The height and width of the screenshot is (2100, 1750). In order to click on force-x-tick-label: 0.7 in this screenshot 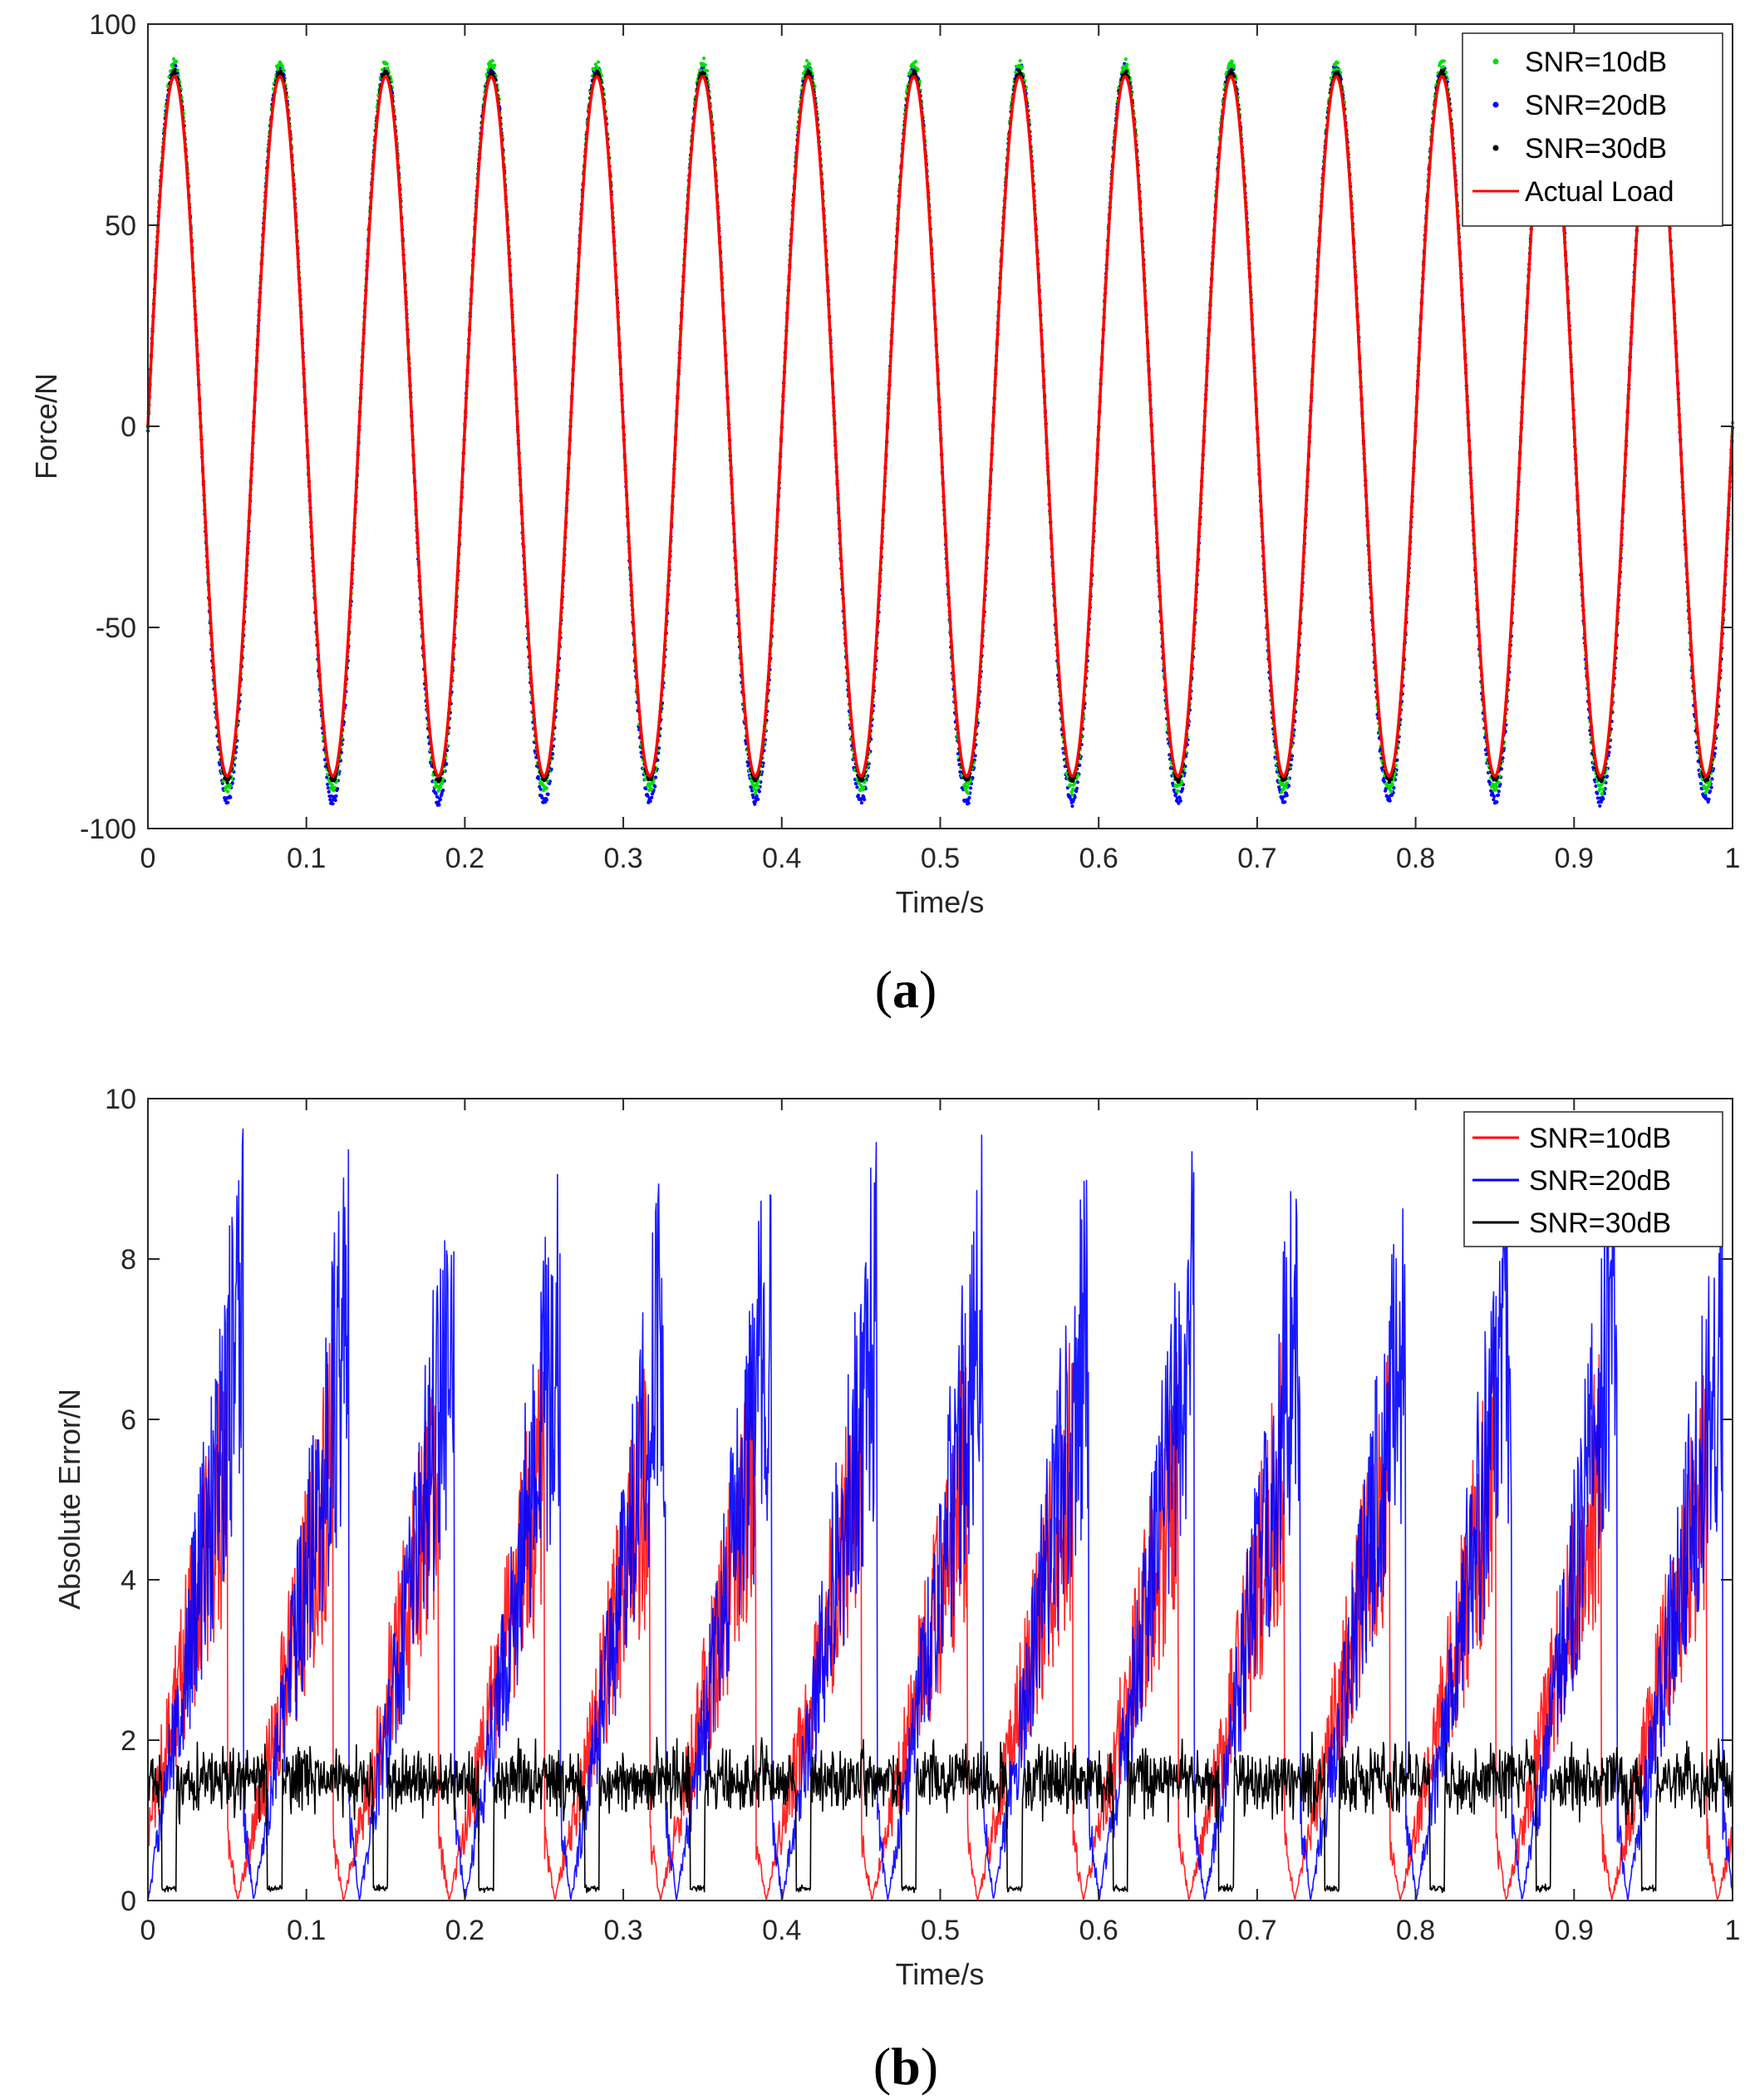, I will do `click(1257, 858)`.